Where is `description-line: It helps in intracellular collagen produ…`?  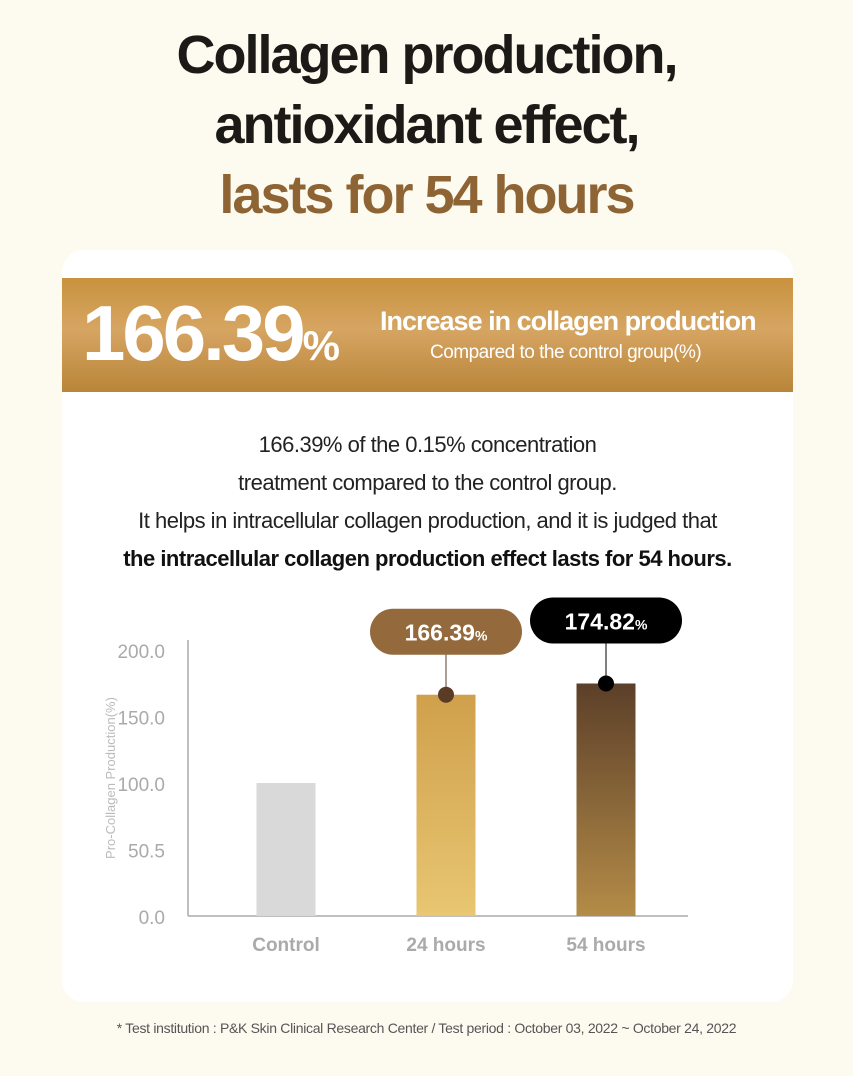 description-line: It helps in intracellular collagen produ… is located at coordinates (427, 520).